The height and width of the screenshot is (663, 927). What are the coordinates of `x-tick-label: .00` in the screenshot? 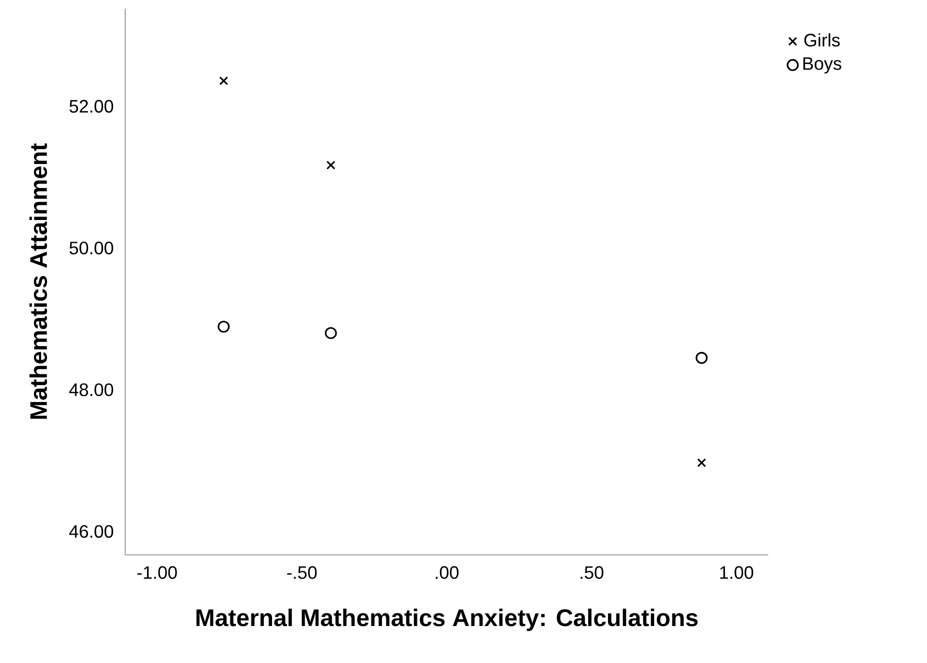 It's located at (447, 572).